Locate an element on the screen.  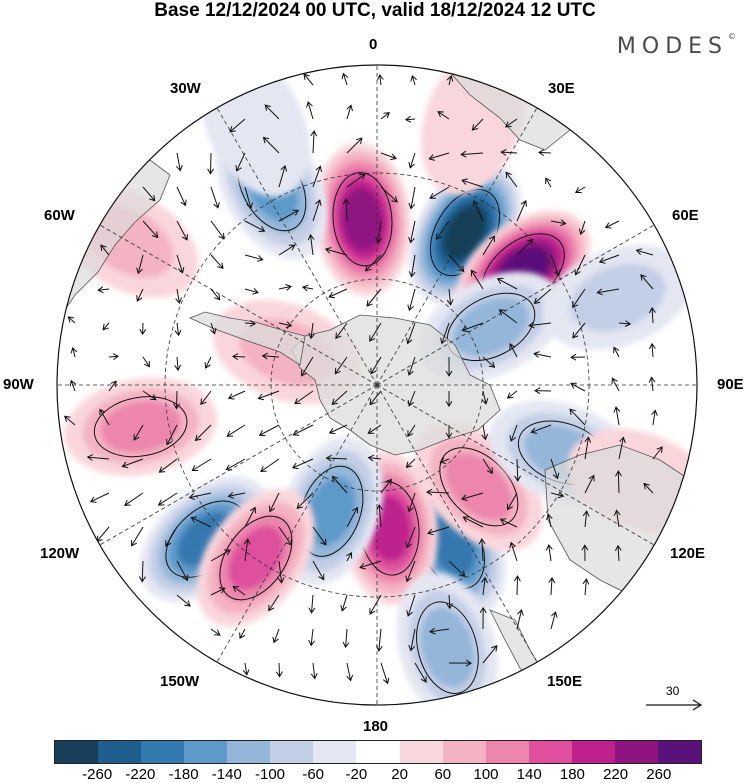
lon-label-150w: 150W is located at coordinates (180, 681).